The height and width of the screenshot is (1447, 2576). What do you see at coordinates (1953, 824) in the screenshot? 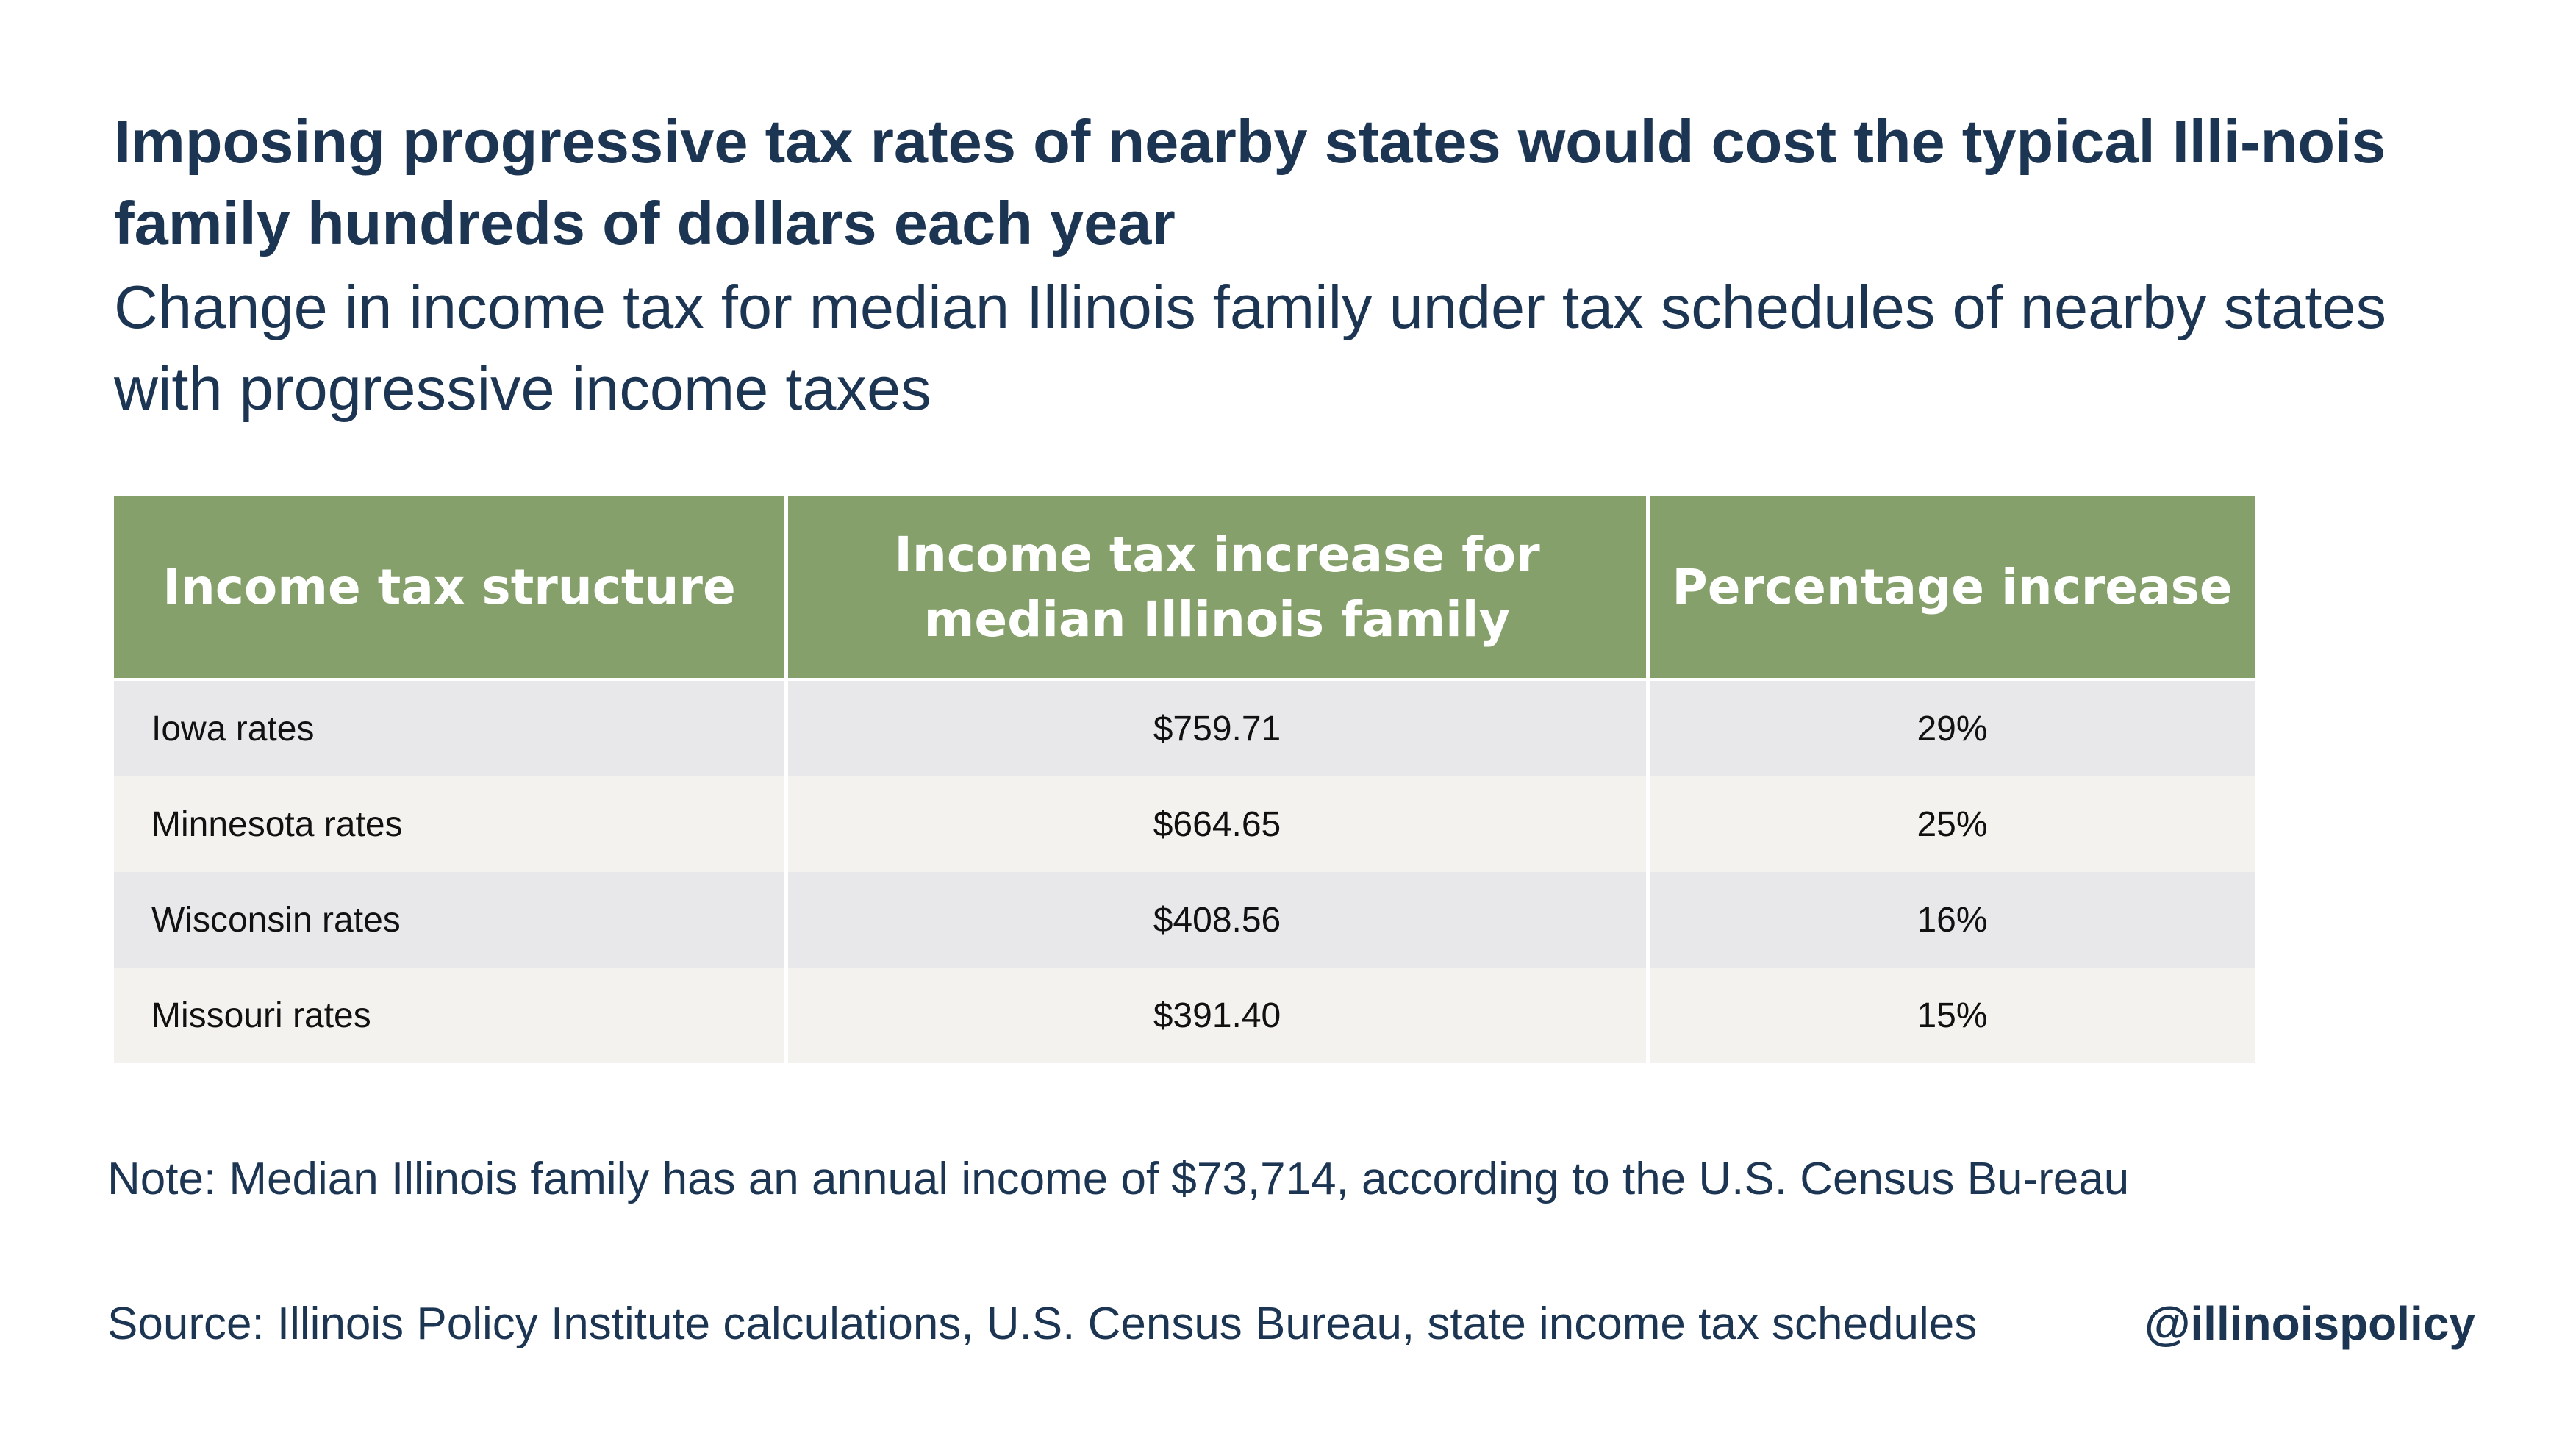
I see `table-cell-percentage: 25%` at bounding box center [1953, 824].